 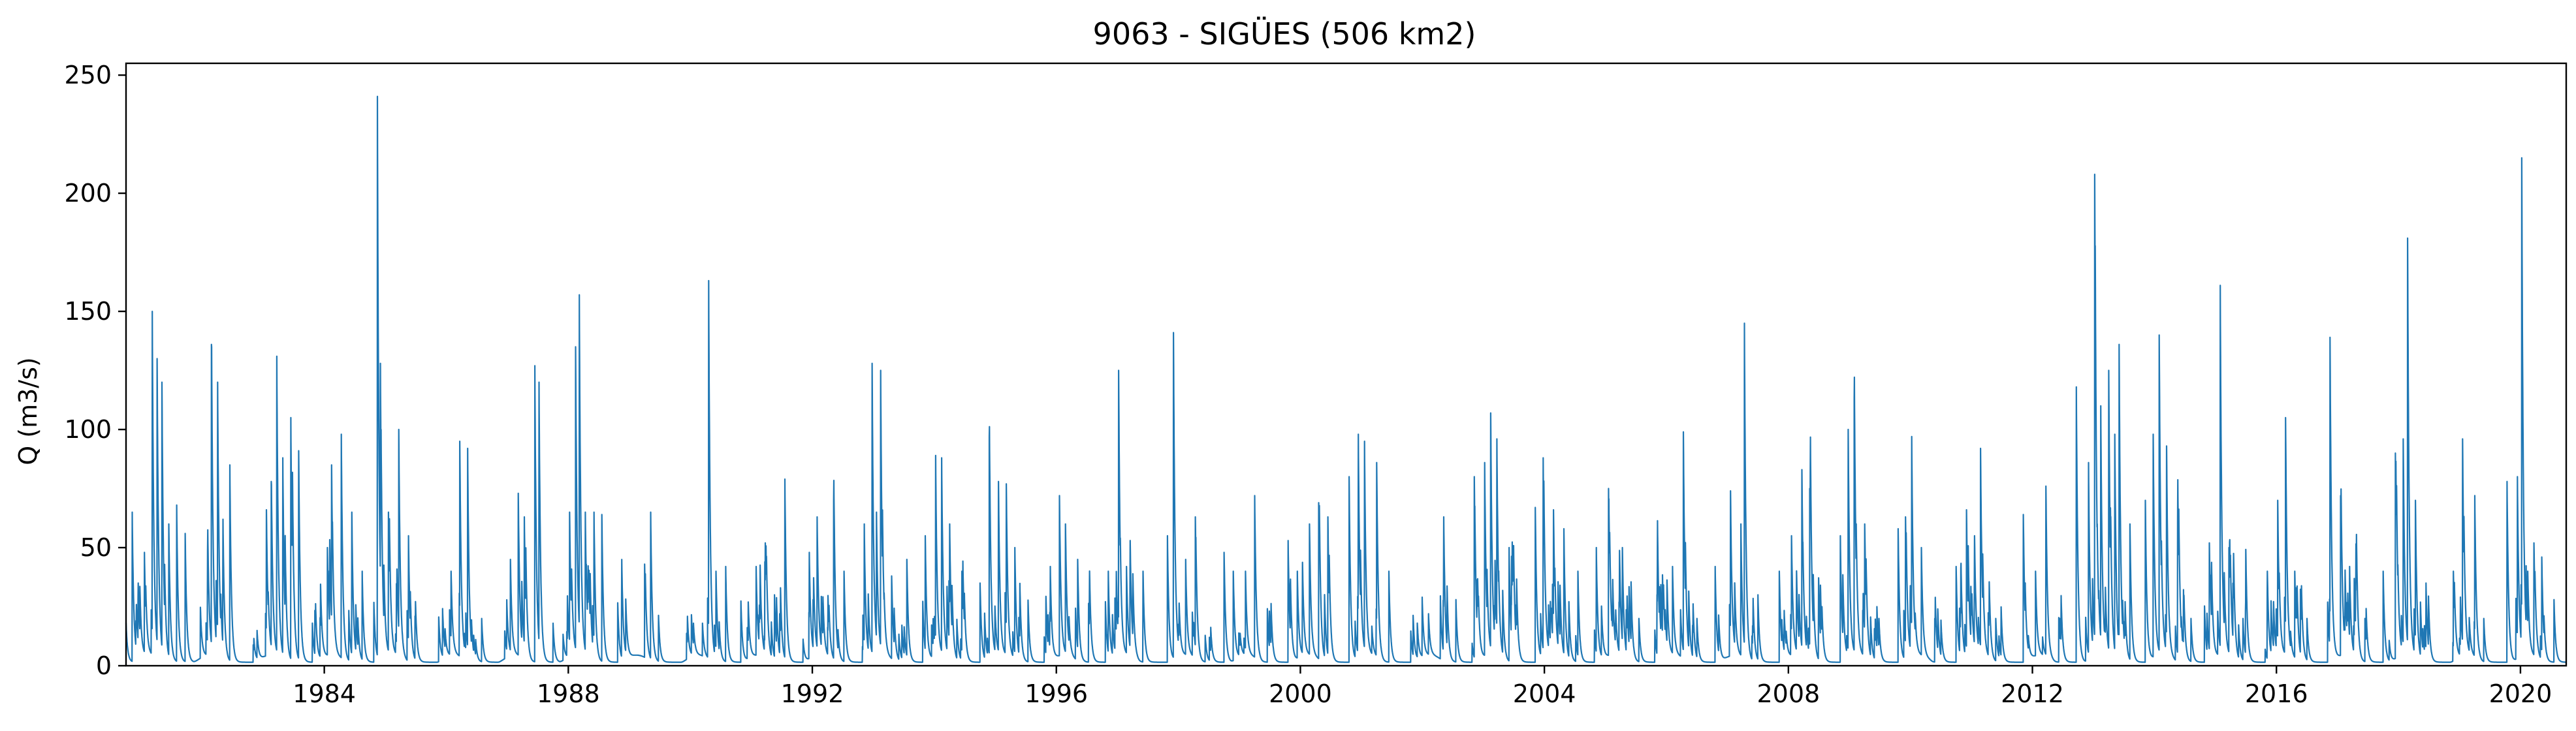 What do you see at coordinates (88, 193) in the screenshot?
I see `y-tick-label: 200` at bounding box center [88, 193].